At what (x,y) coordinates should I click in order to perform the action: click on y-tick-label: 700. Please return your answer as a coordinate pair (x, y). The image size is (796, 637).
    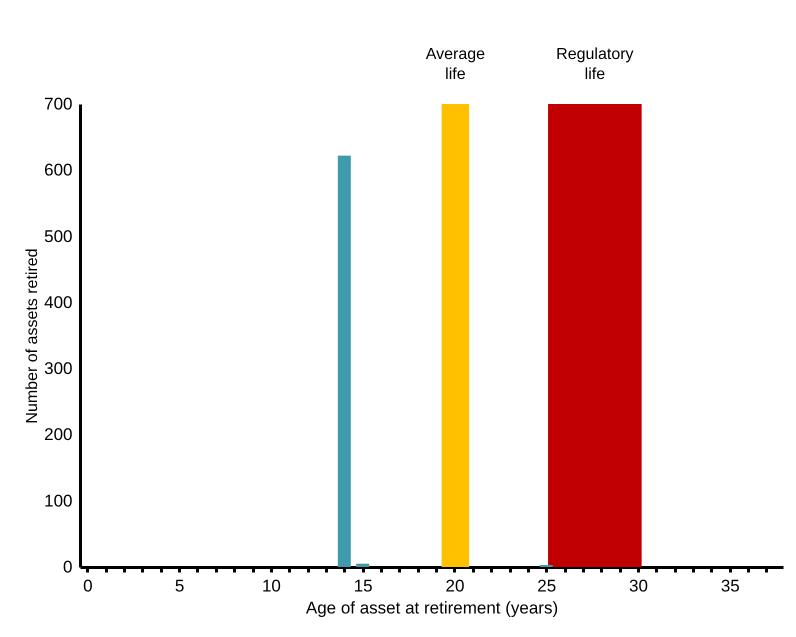
    Looking at the image, I should click on (58, 104).